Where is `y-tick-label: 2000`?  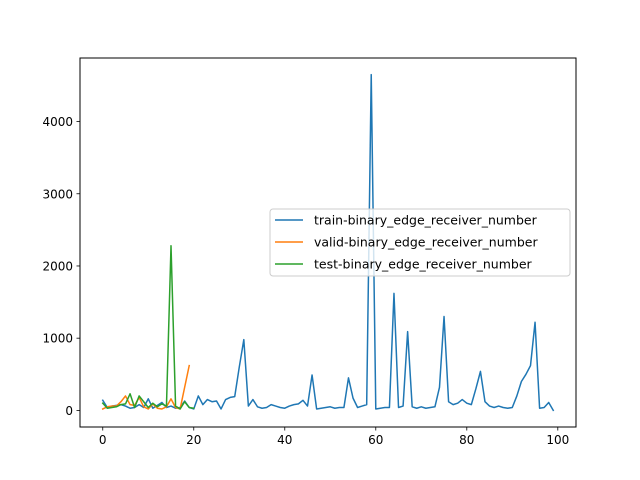
y-tick-label: 2000 is located at coordinates (57, 266).